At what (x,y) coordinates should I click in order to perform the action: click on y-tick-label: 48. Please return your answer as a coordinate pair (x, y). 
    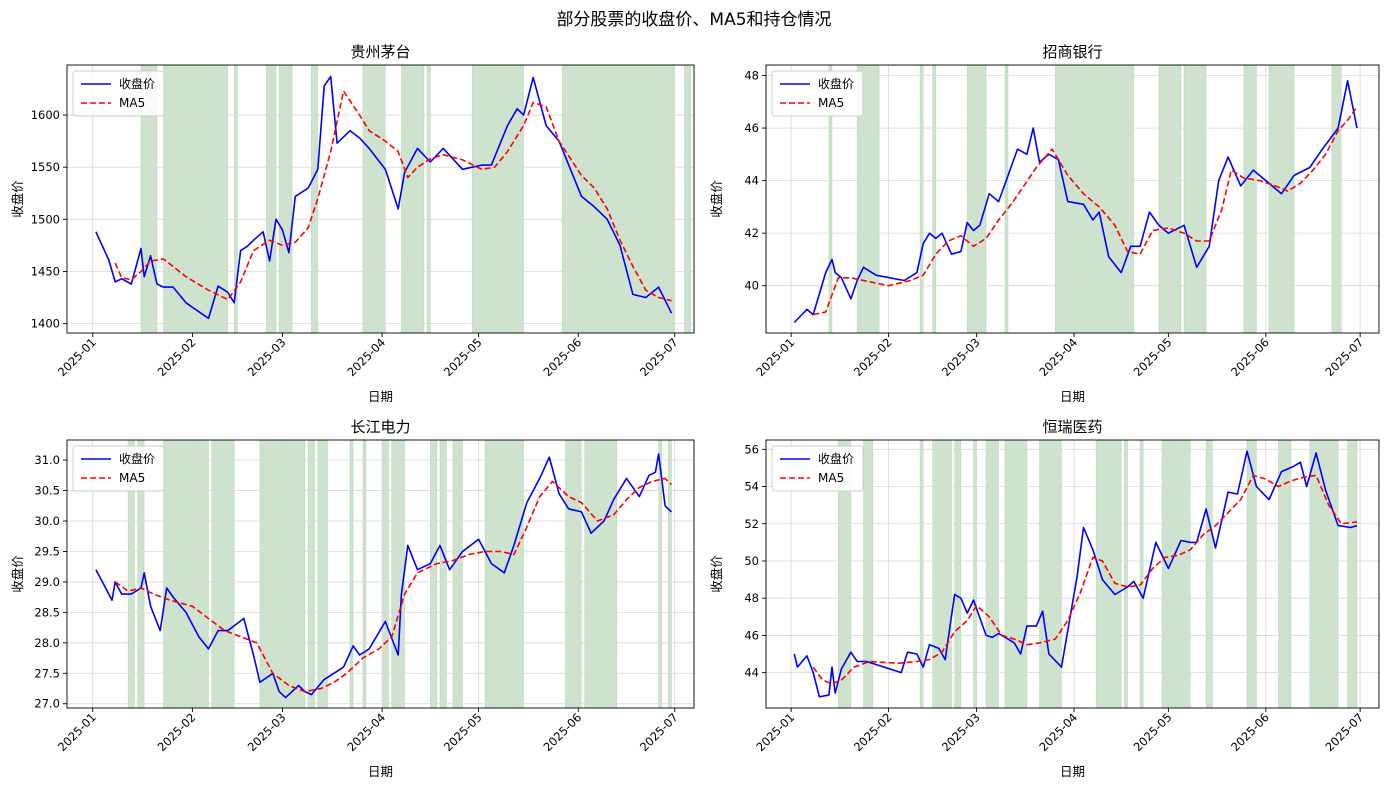
    Looking at the image, I should click on (751, 76).